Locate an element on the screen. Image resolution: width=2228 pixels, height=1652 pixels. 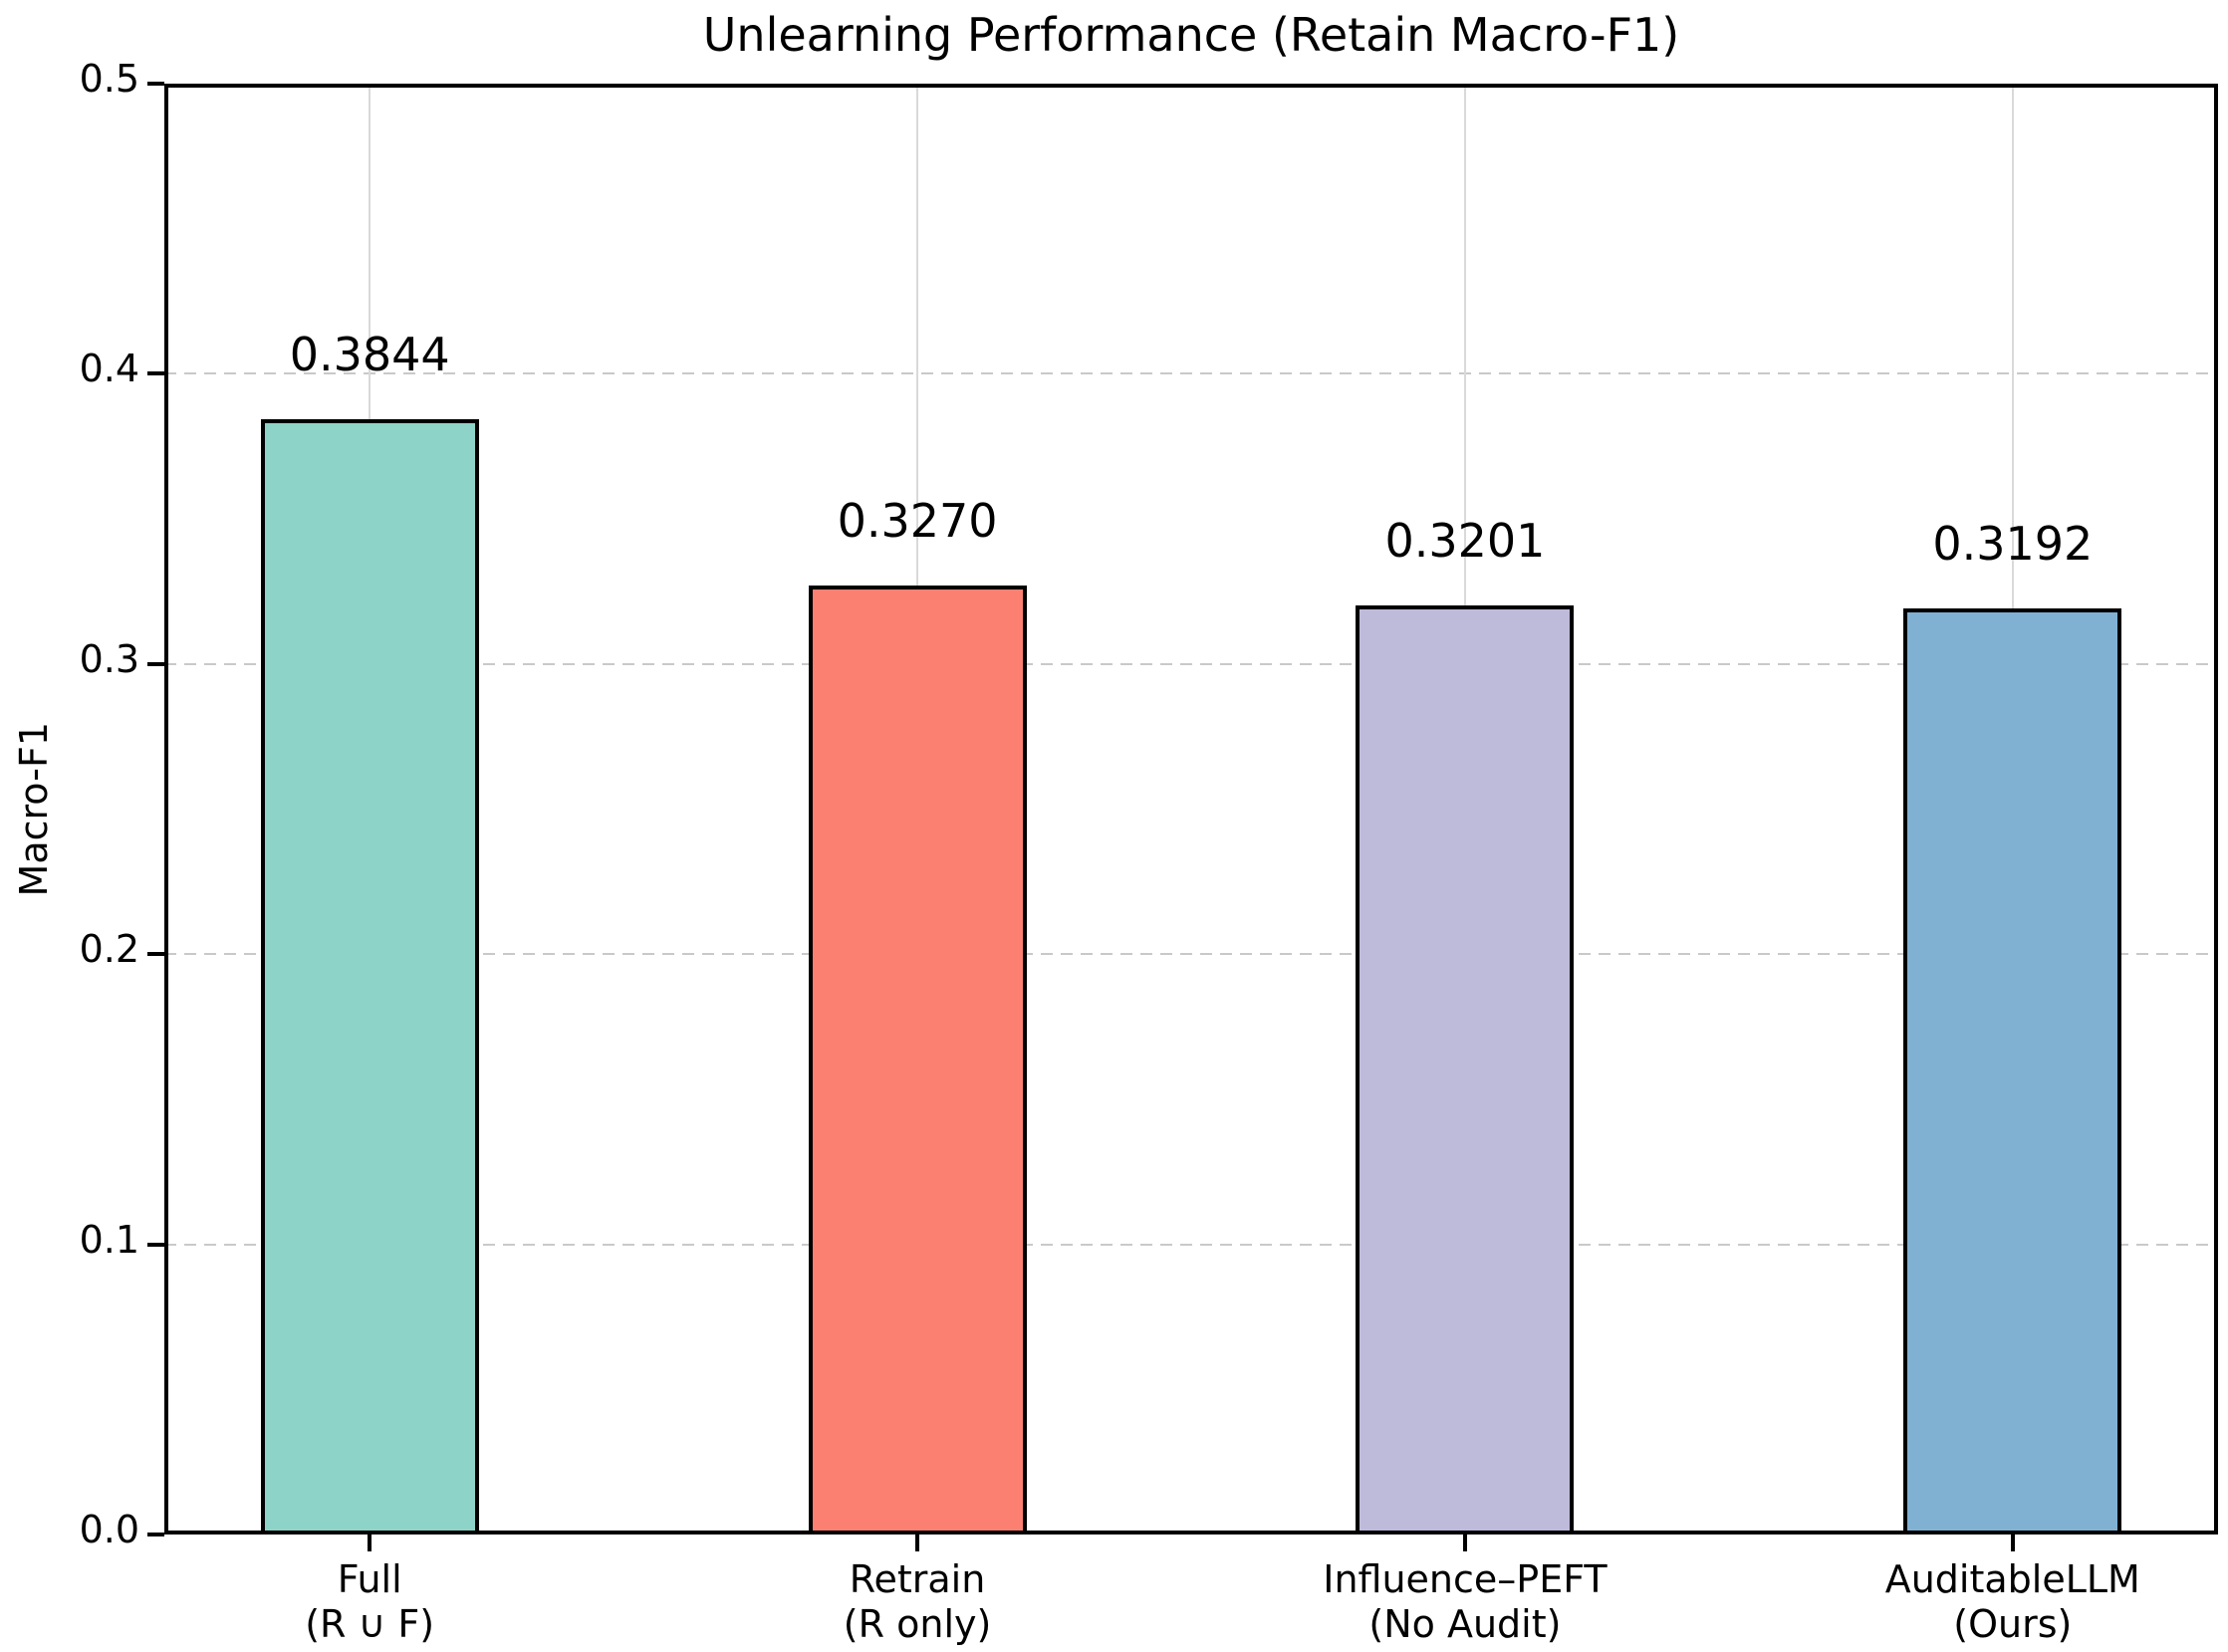
bar-value-label: 0.3192 is located at coordinates (2013, 543).